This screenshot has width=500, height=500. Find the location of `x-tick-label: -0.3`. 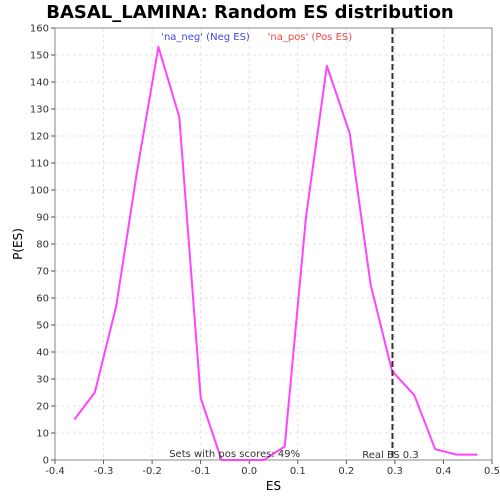

x-tick-label: -0.3 is located at coordinates (104, 471).